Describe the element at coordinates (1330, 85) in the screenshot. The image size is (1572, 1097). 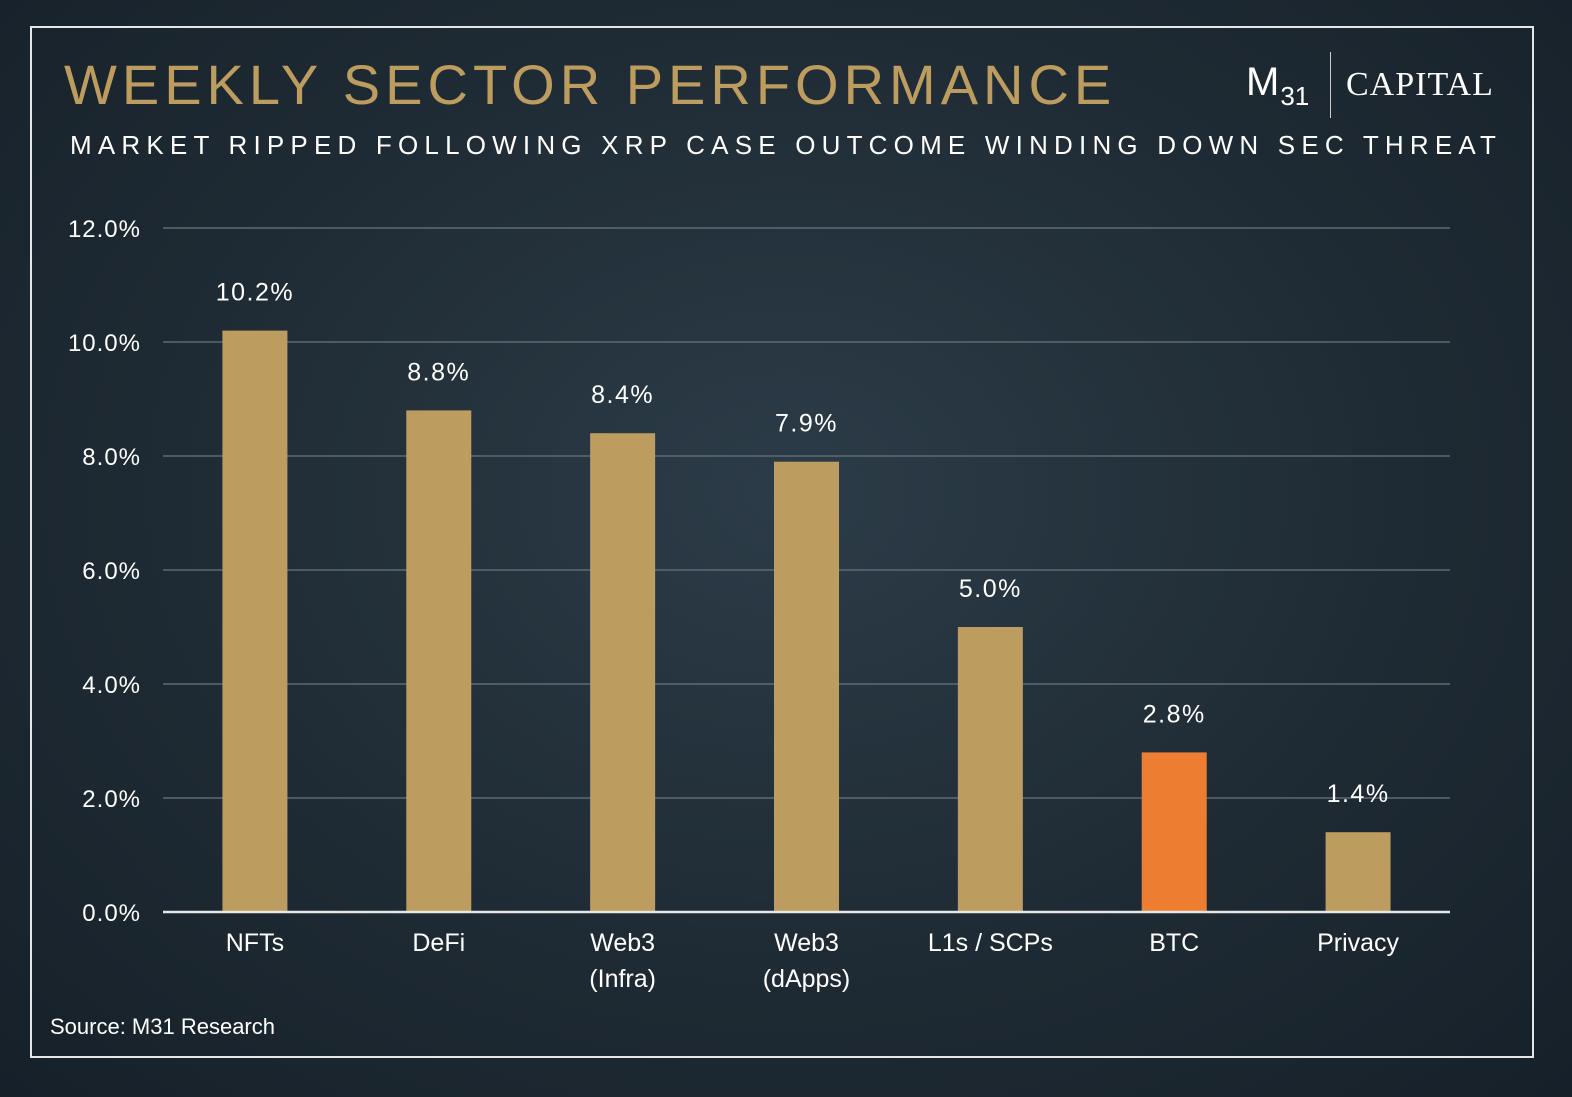
I see `logo-divider` at that location.